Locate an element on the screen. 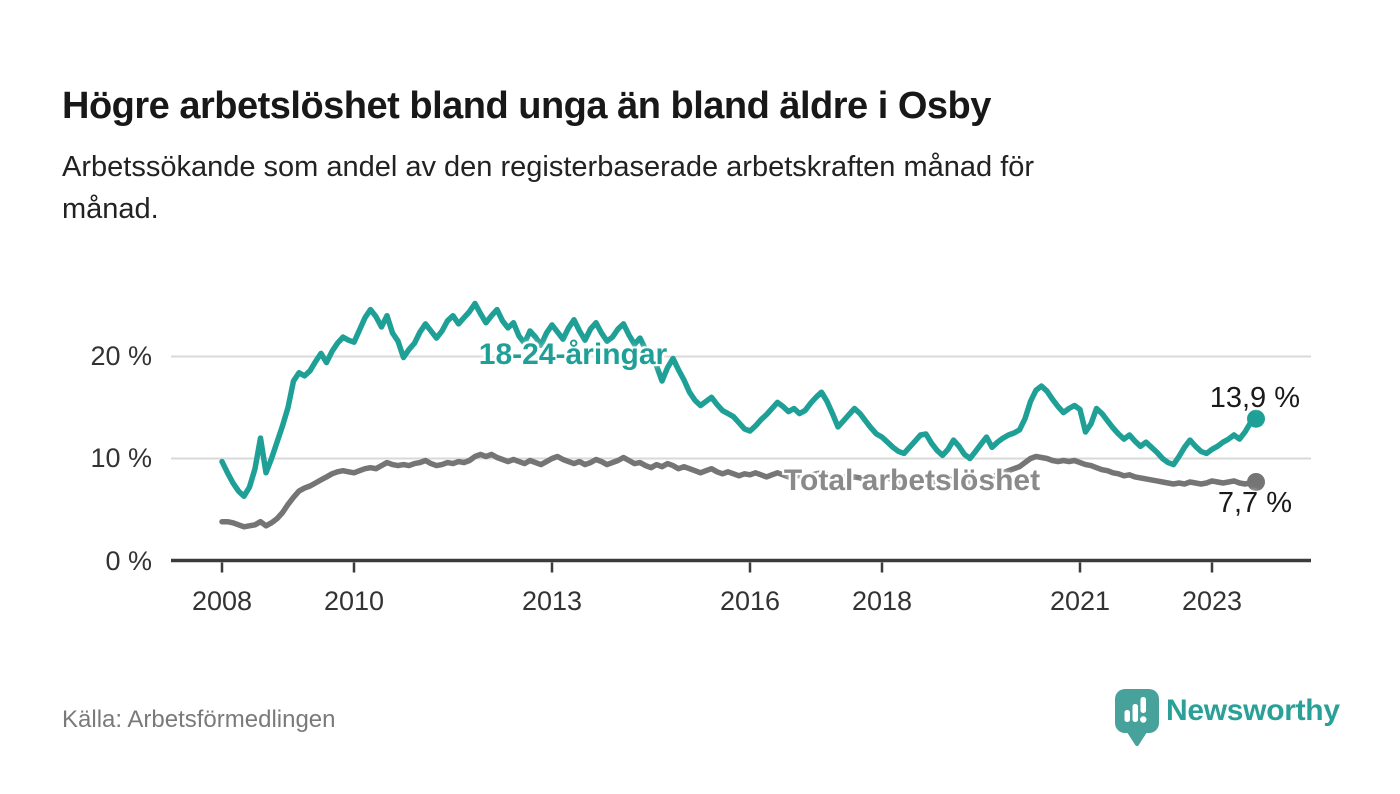 Image resolution: width=1400 pixels, height=794 pixels. x-tick-2018: 2018 is located at coordinates (882, 601).